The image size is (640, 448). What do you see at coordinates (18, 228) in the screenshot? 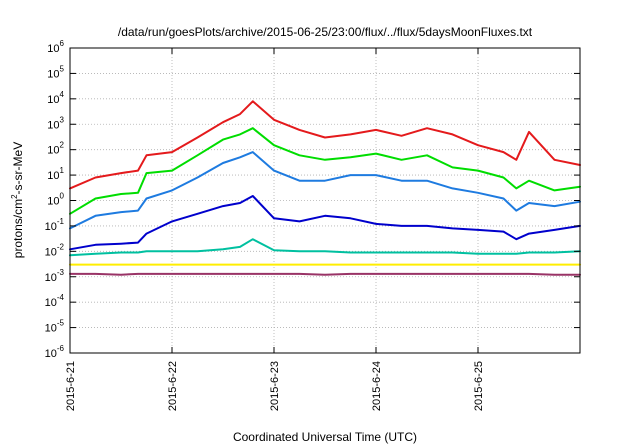
I see `y-axis-label-main: protons/cm` at bounding box center [18, 228].